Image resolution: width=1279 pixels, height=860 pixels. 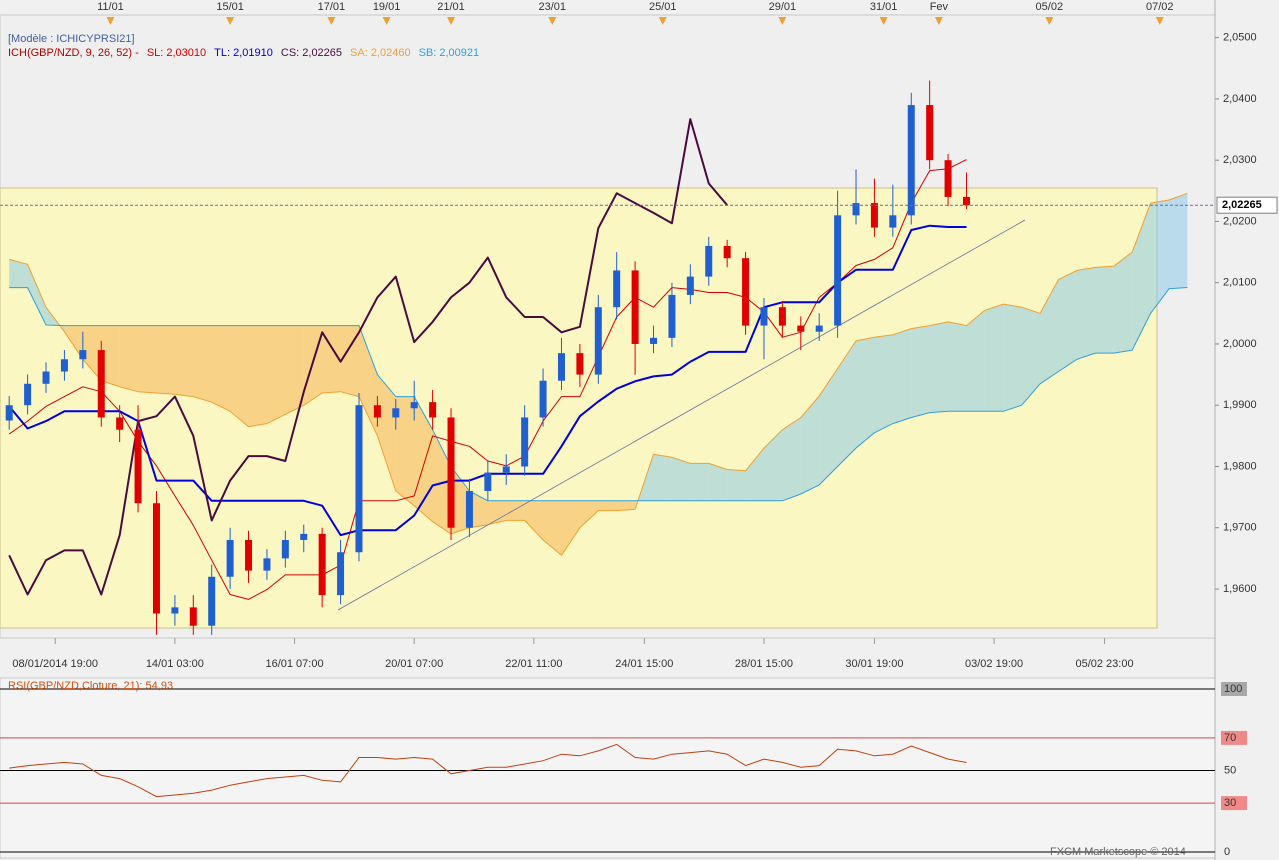 I want to click on last-price-box, so click(x=1247, y=205).